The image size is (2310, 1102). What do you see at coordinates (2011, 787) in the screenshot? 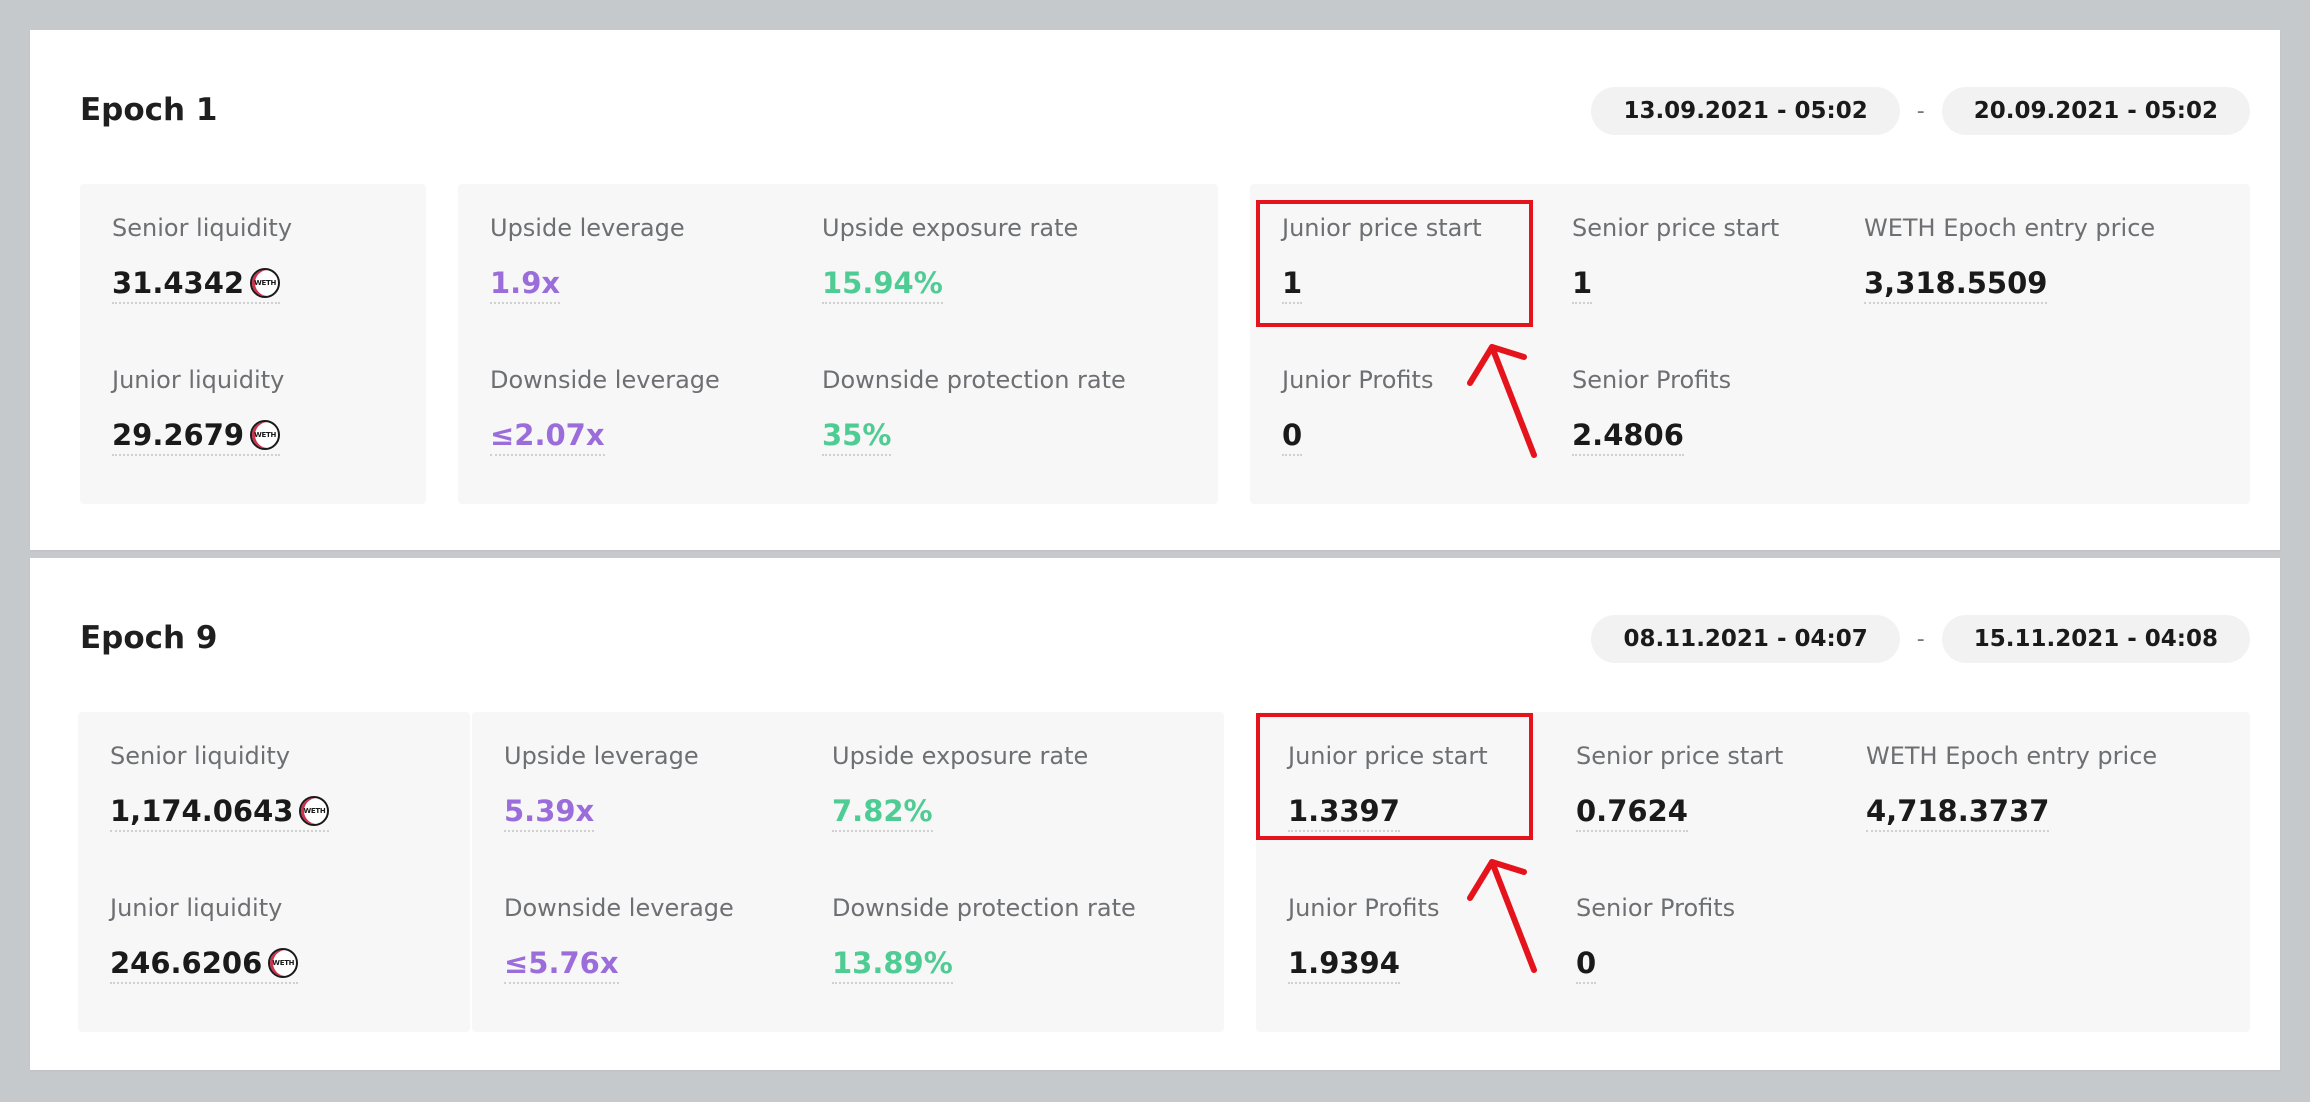
I see `entry-price-stat: WETH Epoch entry price 4,718.3737` at bounding box center [2011, 787].